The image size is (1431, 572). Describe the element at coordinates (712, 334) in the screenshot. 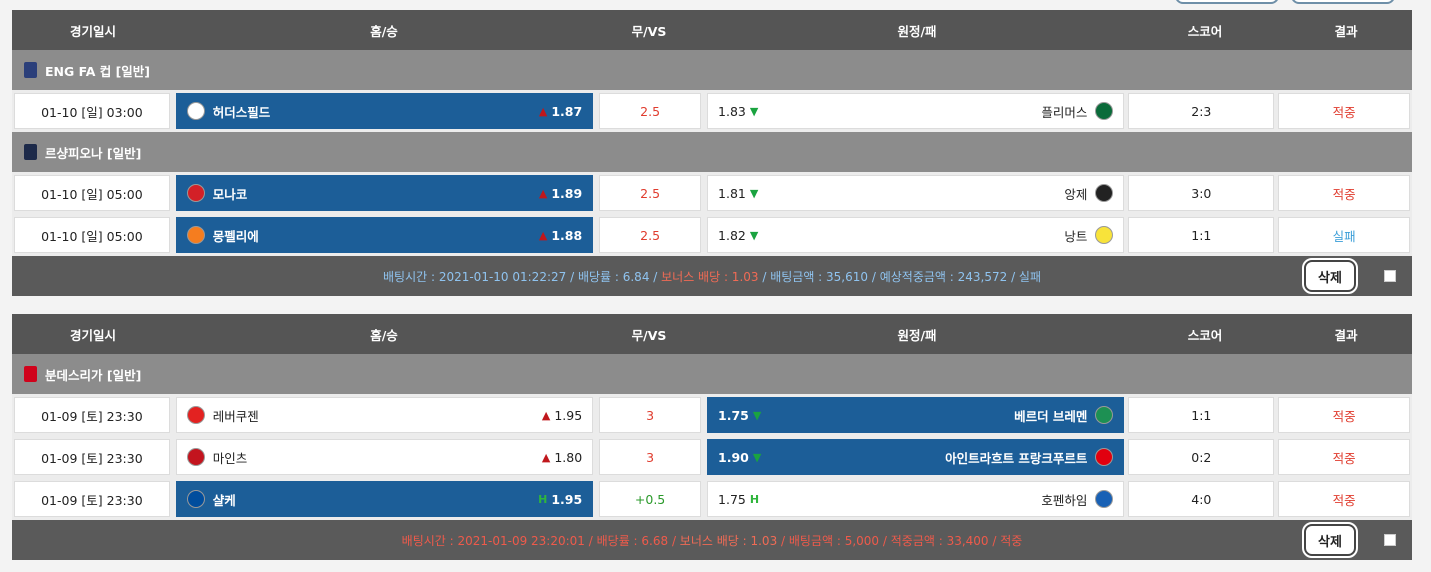

I see `table-header: 경기일시 홈/승 무/VS 원정/패 스코어 결과` at that location.